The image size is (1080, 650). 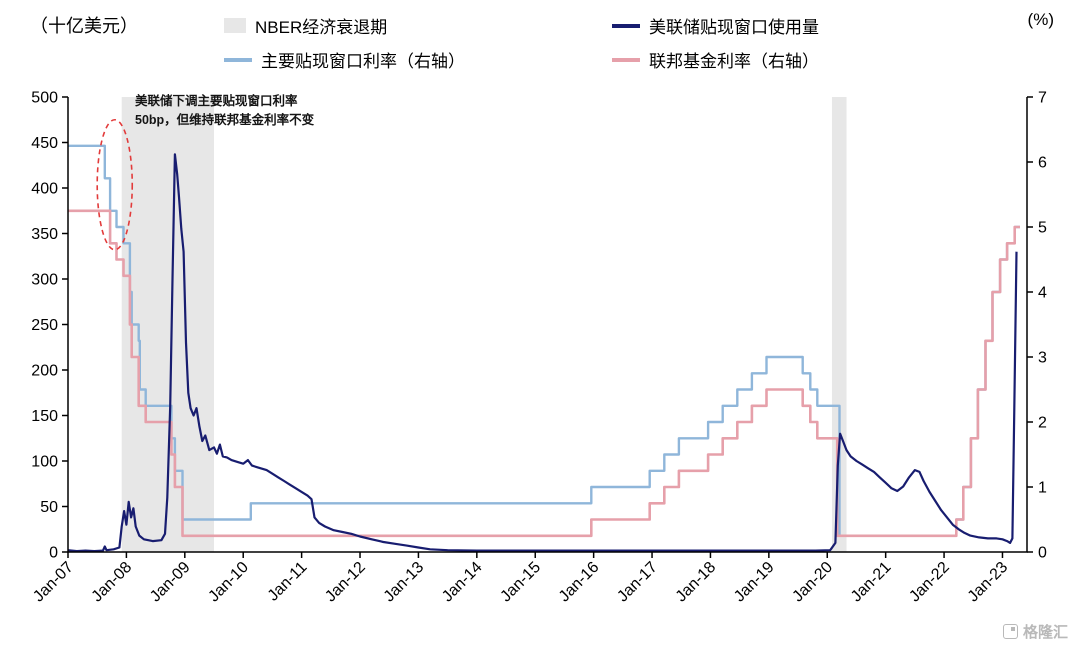 What do you see at coordinates (1010, 631) in the screenshot?
I see `gelonghui-logo-icon` at bounding box center [1010, 631].